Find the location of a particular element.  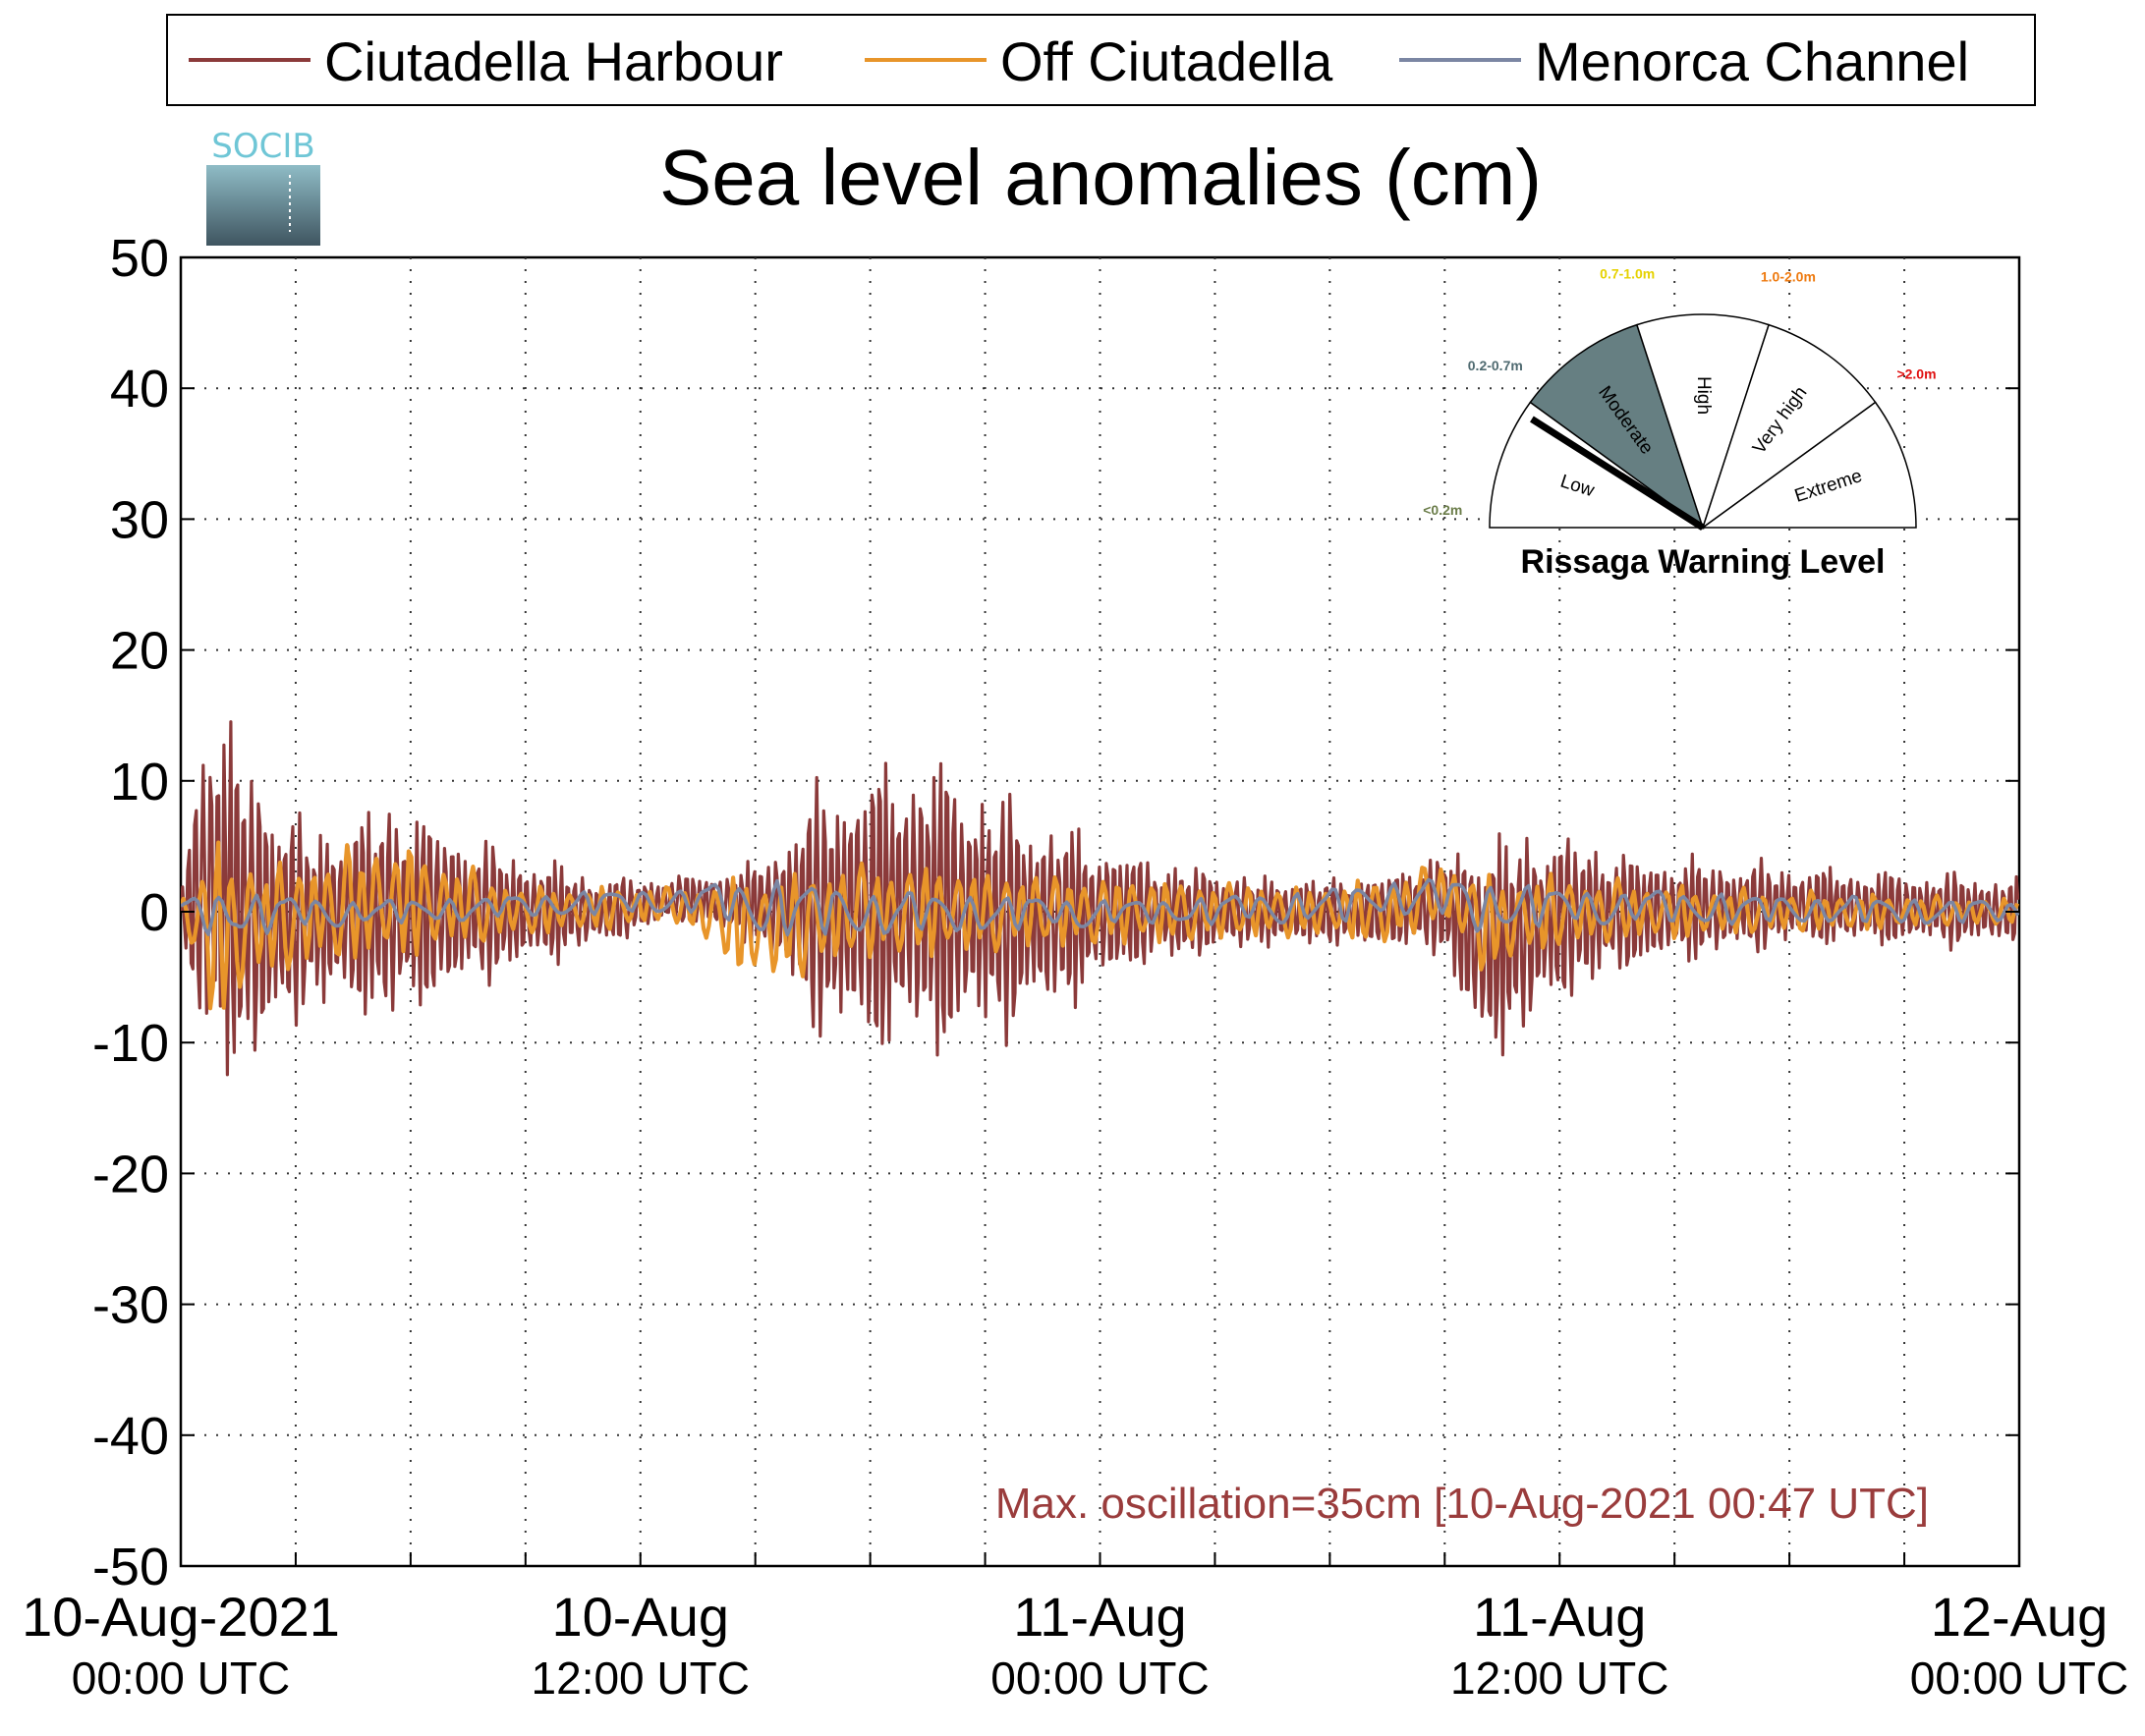

gauge-sector-moderate is located at coordinates (1617, 426).